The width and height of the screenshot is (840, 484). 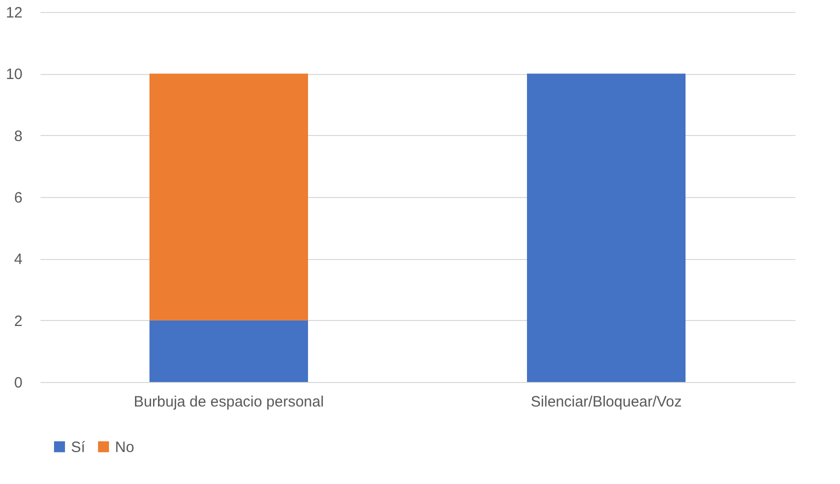 I want to click on x-tick-label: Burbuja de espacio personal, so click(x=229, y=402).